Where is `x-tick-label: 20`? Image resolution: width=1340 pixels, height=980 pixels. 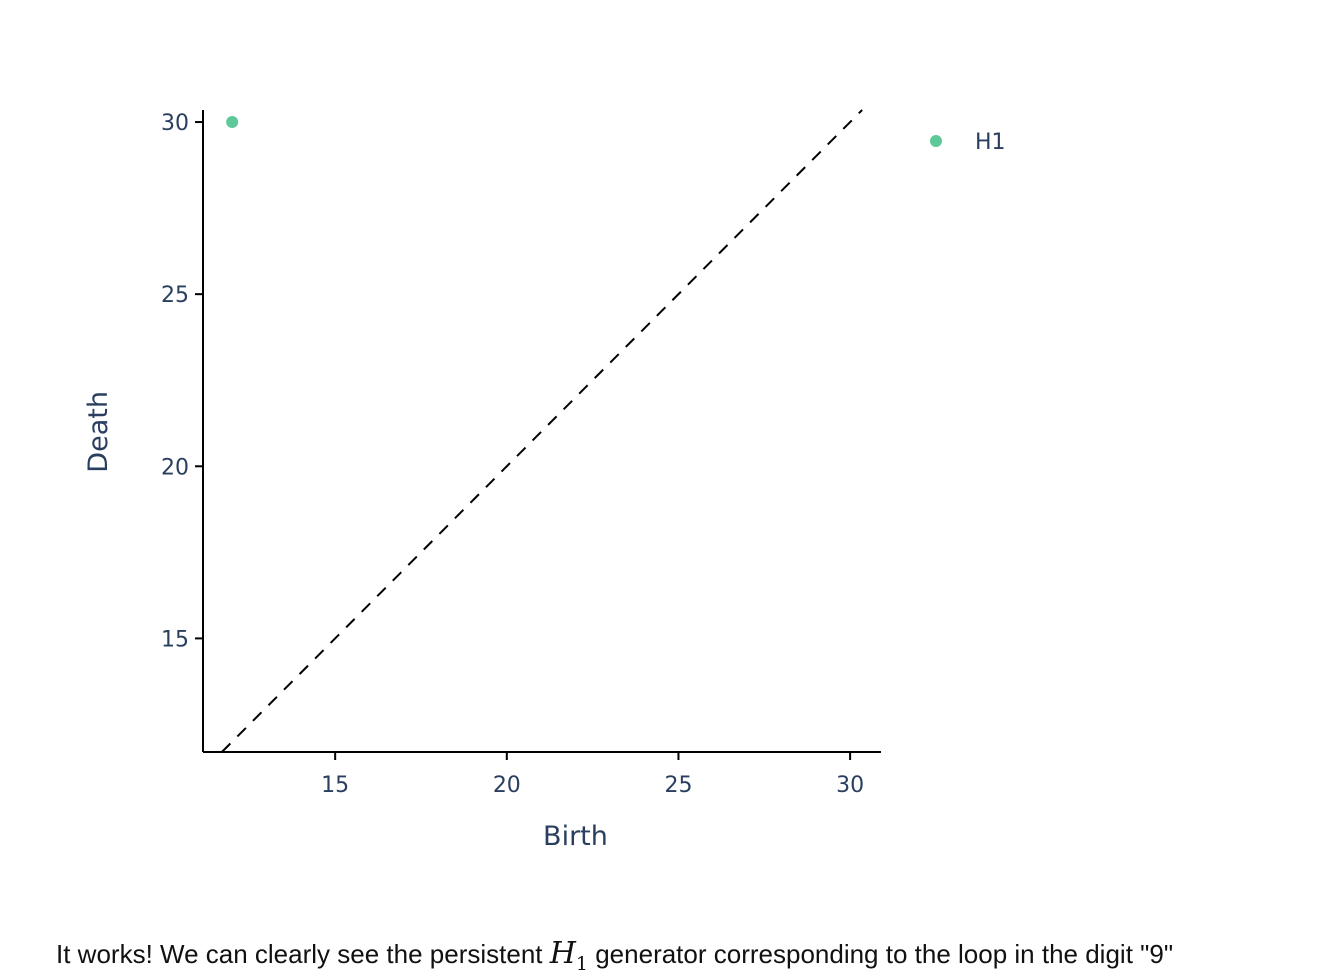
x-tick-label: 20 is located at coordinates (507, 785).